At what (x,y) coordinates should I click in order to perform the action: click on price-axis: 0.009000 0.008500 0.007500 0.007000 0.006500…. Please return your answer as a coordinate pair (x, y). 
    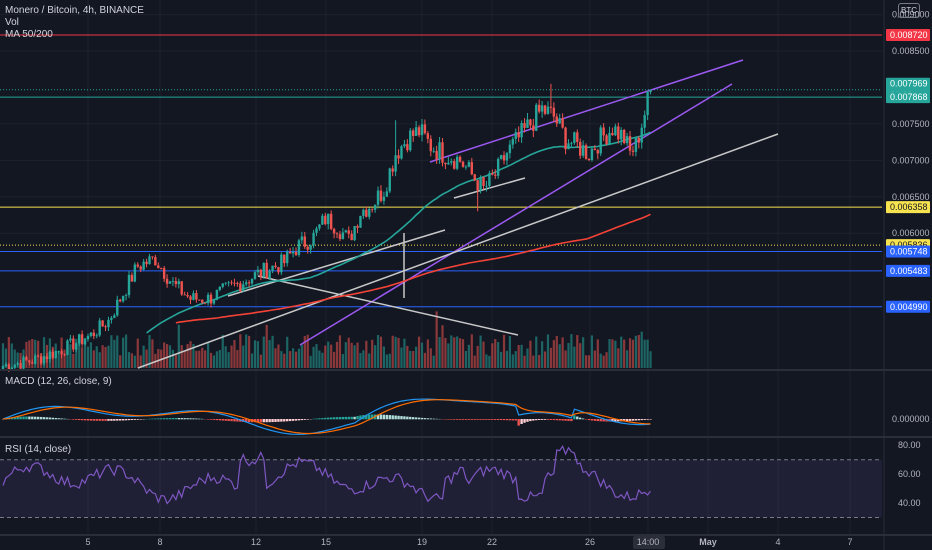
    Looking at the image, I should click on (908, 259).